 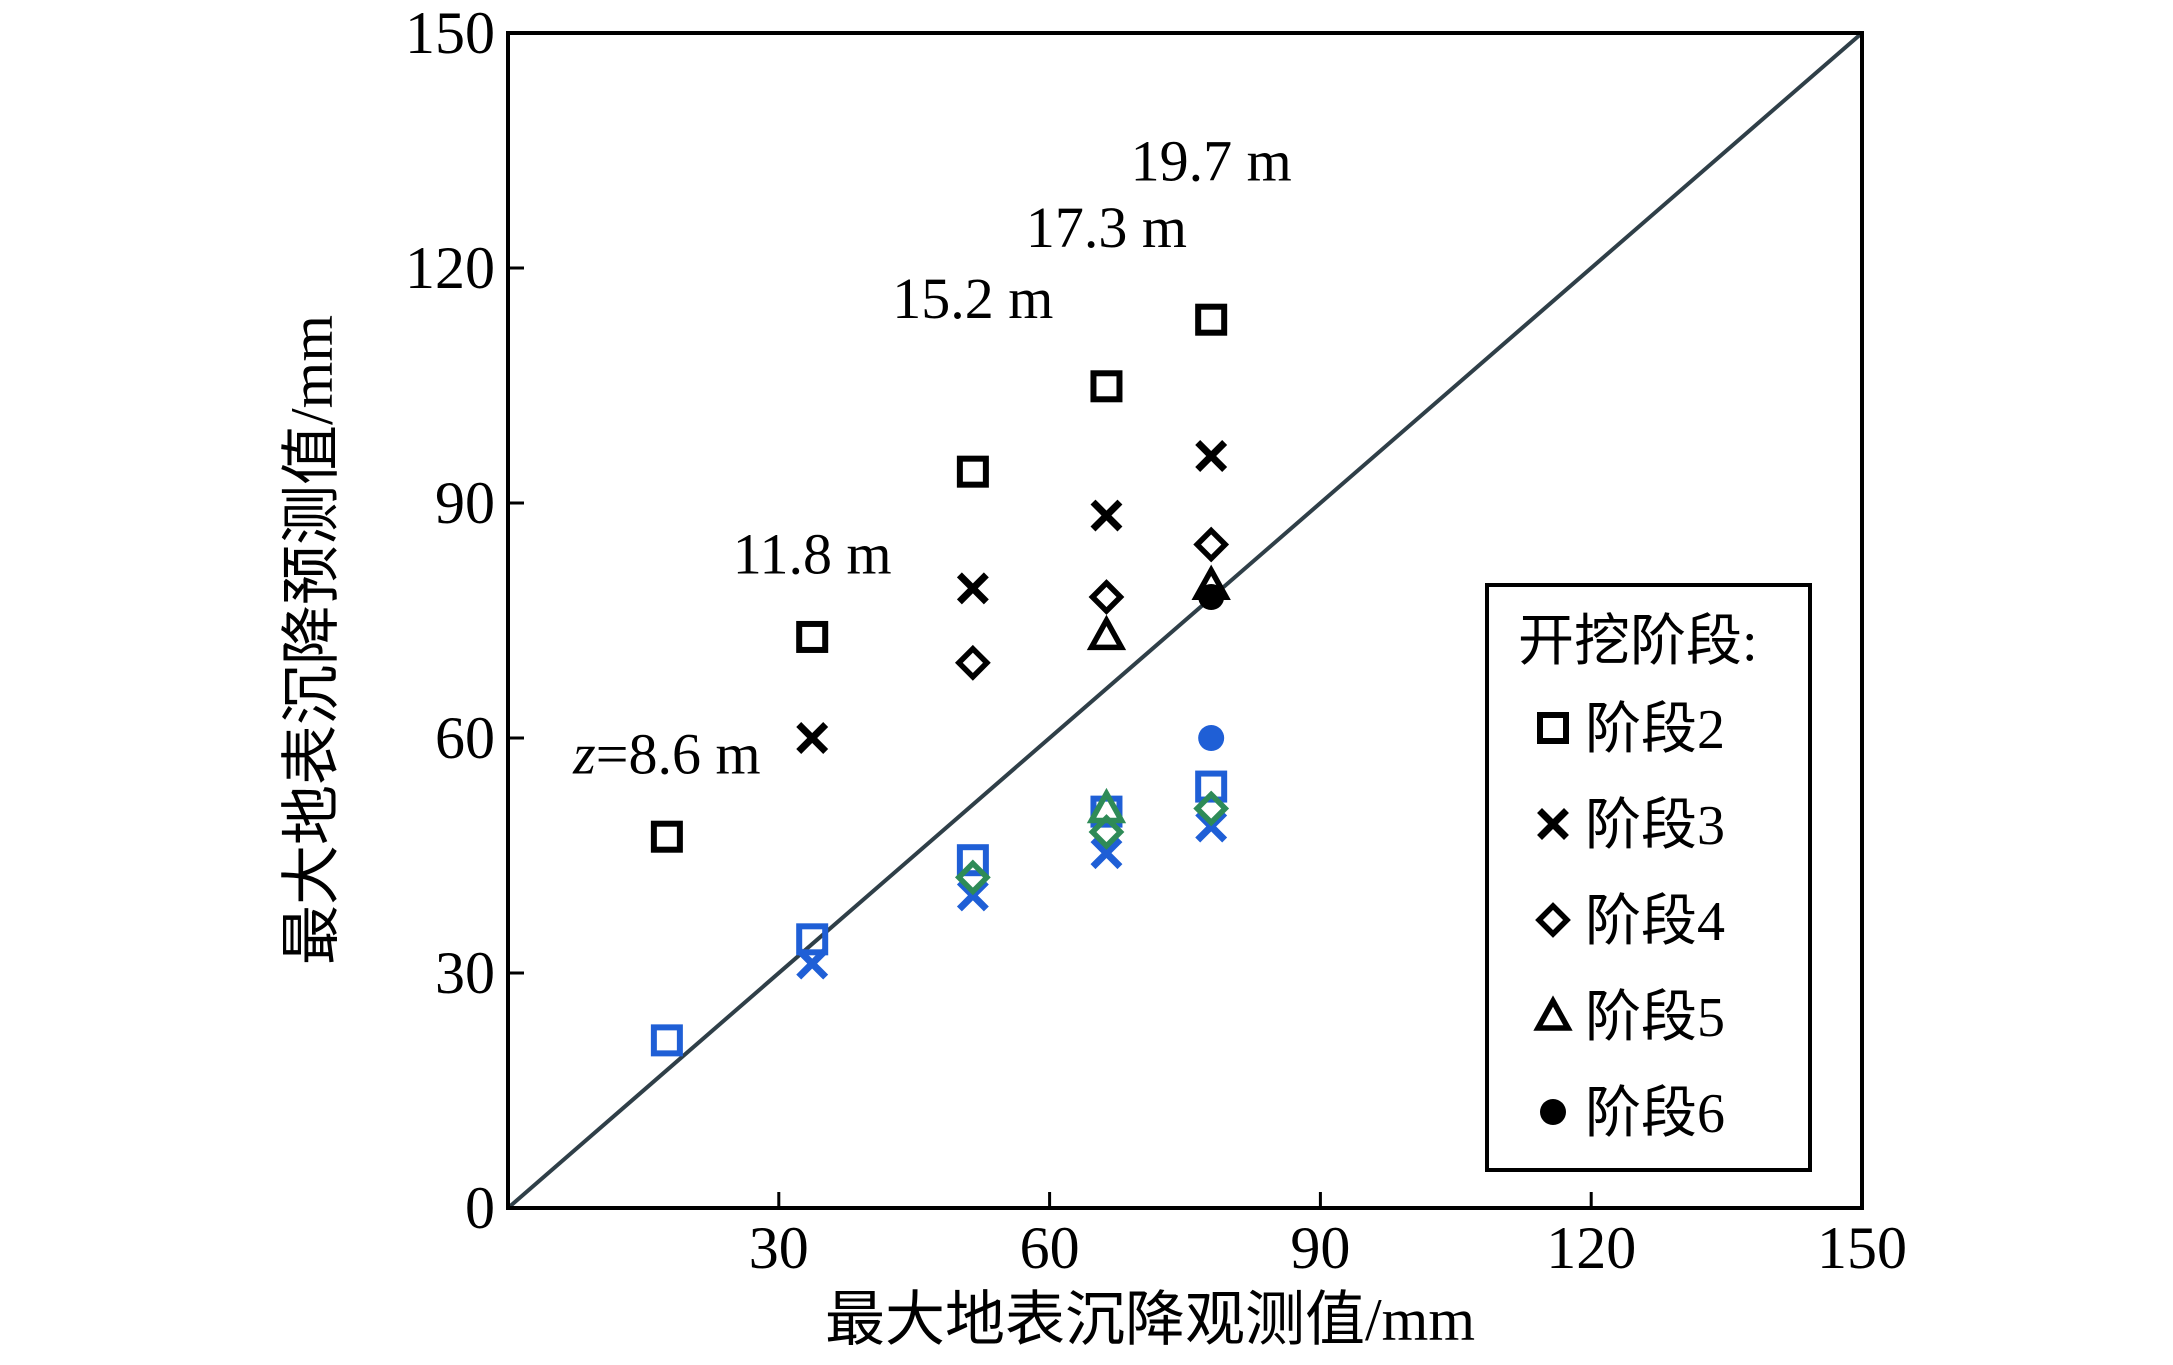 I want to click on x-tick-label: 60, so click(x=1050, y=1248).